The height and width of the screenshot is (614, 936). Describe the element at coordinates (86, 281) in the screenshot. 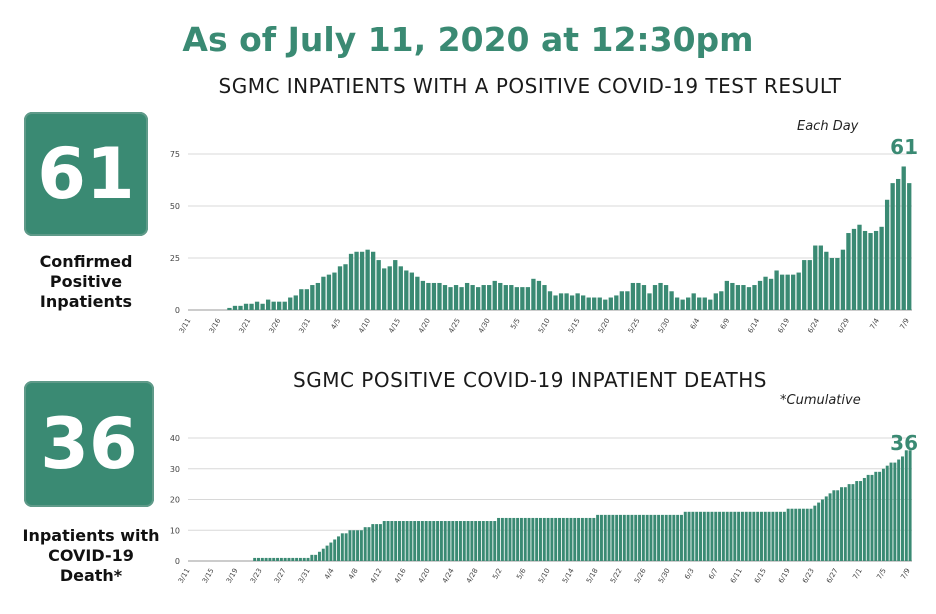

I see `label-line: Positive` at that location.